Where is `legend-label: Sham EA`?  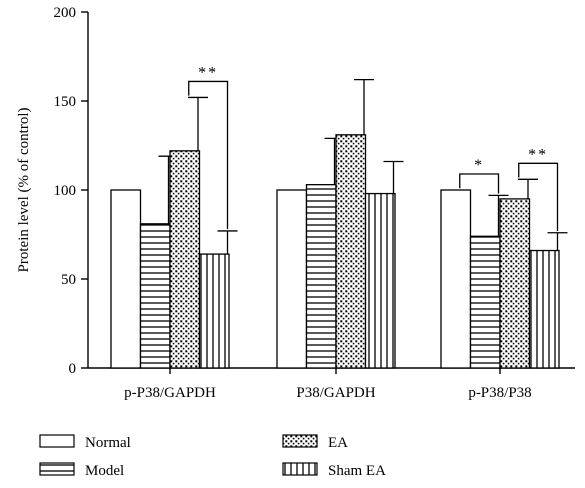 legend-label: Sham EA is located at coordinates (357, 471).